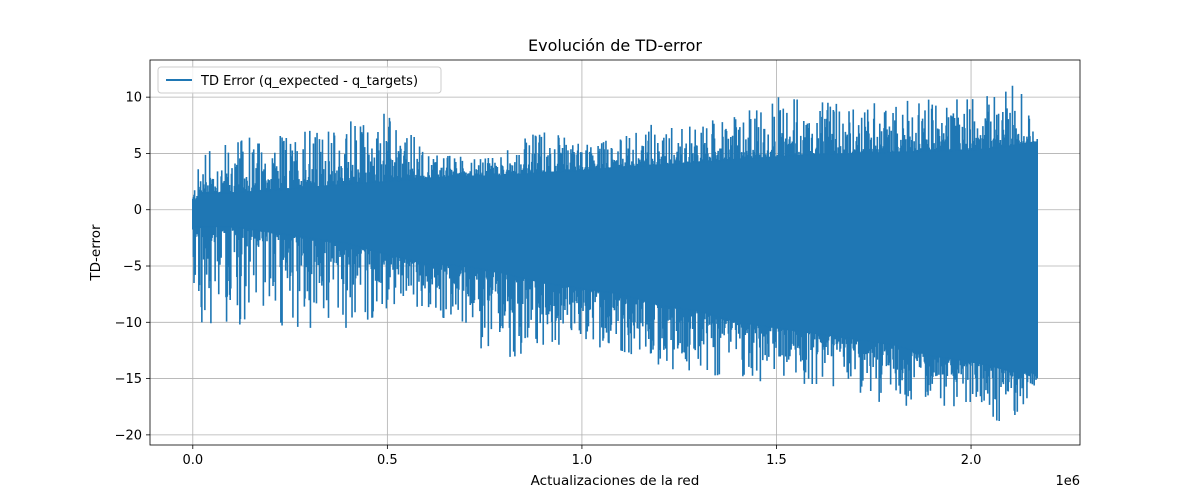  I want to click on x-tick-label: 0.5, so click(387, 460).